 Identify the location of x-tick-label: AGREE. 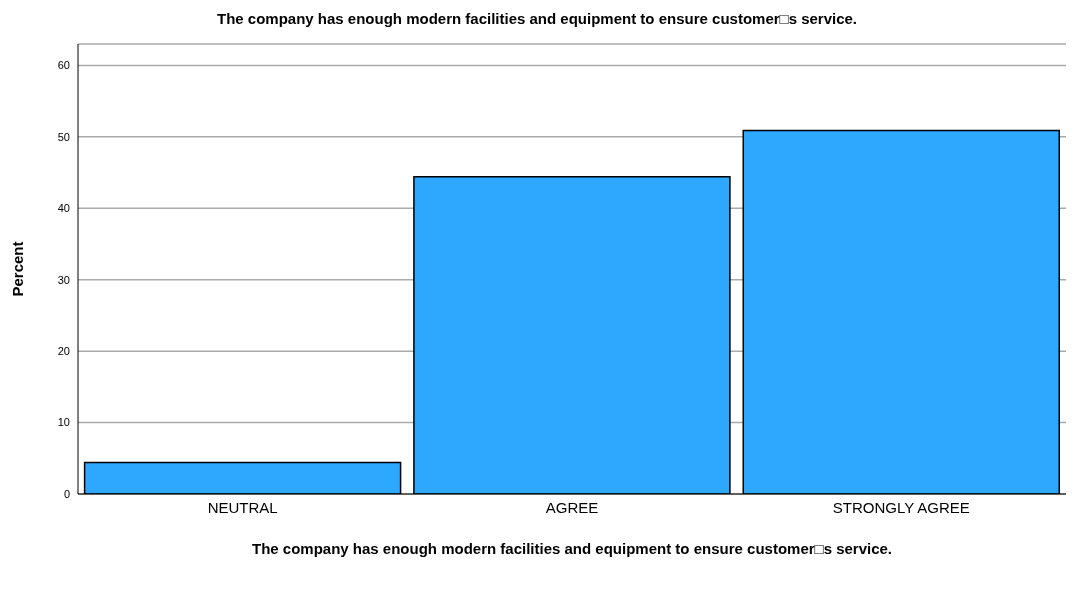
(572, 507).